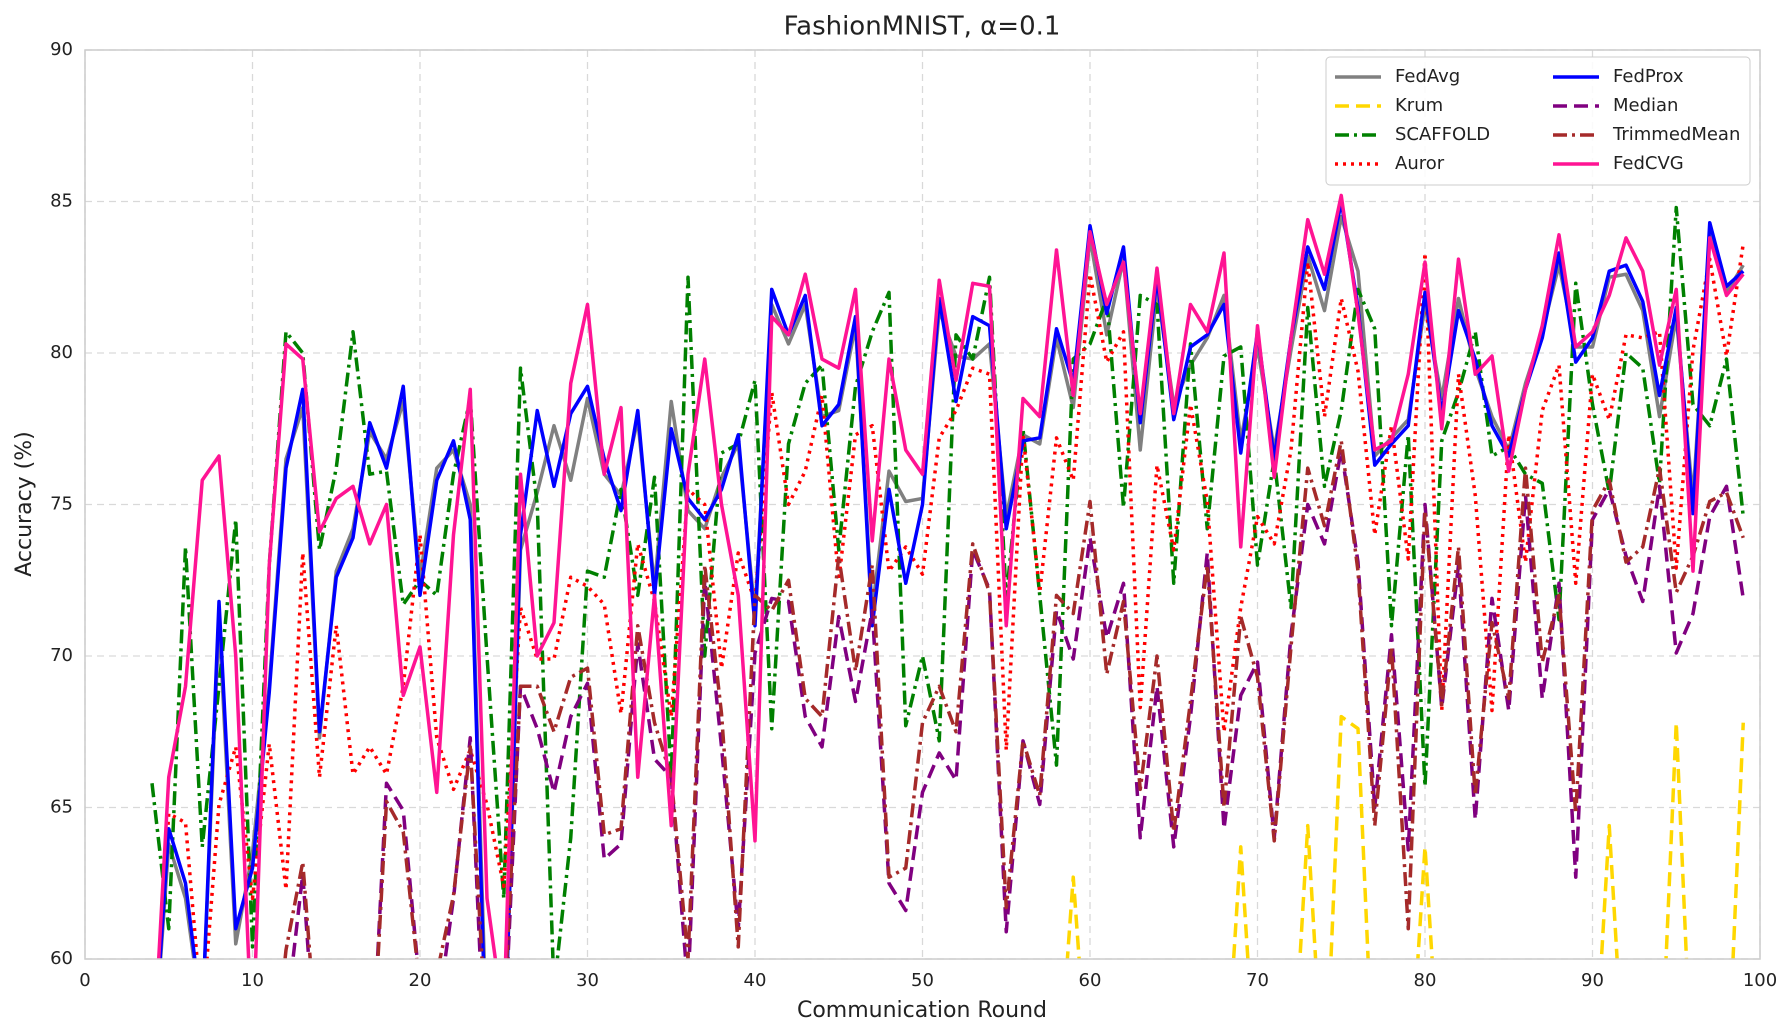 The image size is (1785, 1035). I want to click on legend-label: Median, so click(1645, 105).